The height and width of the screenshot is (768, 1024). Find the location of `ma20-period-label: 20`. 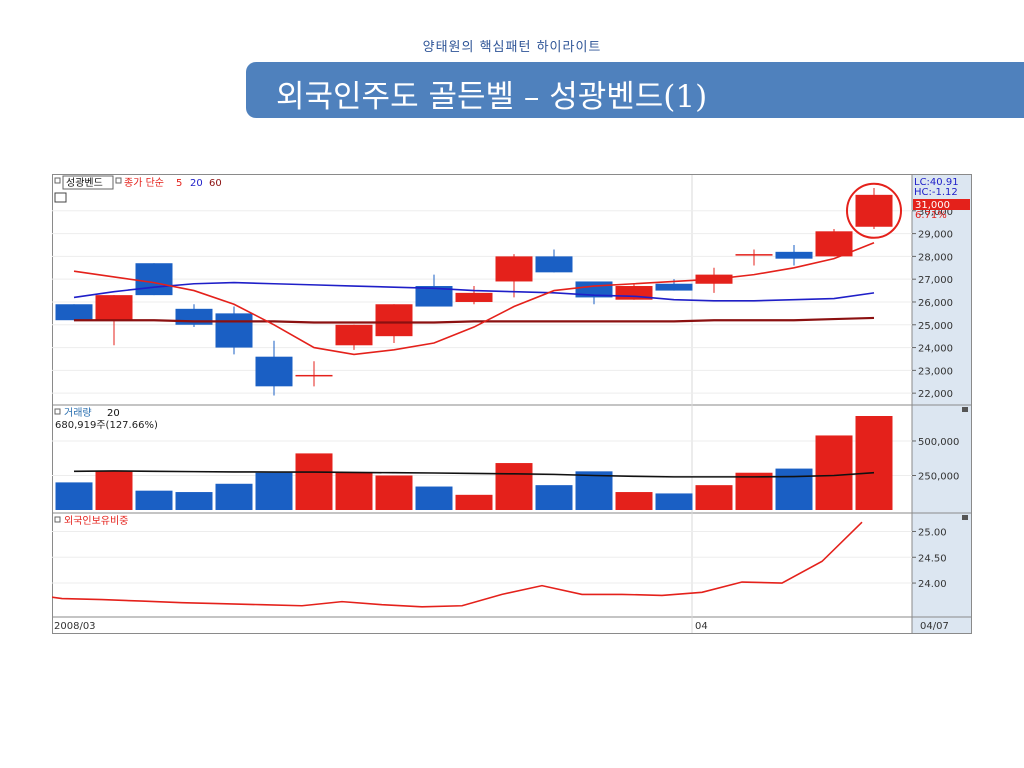

ma20-period-label: 20 is located at coordinates (196, 183).